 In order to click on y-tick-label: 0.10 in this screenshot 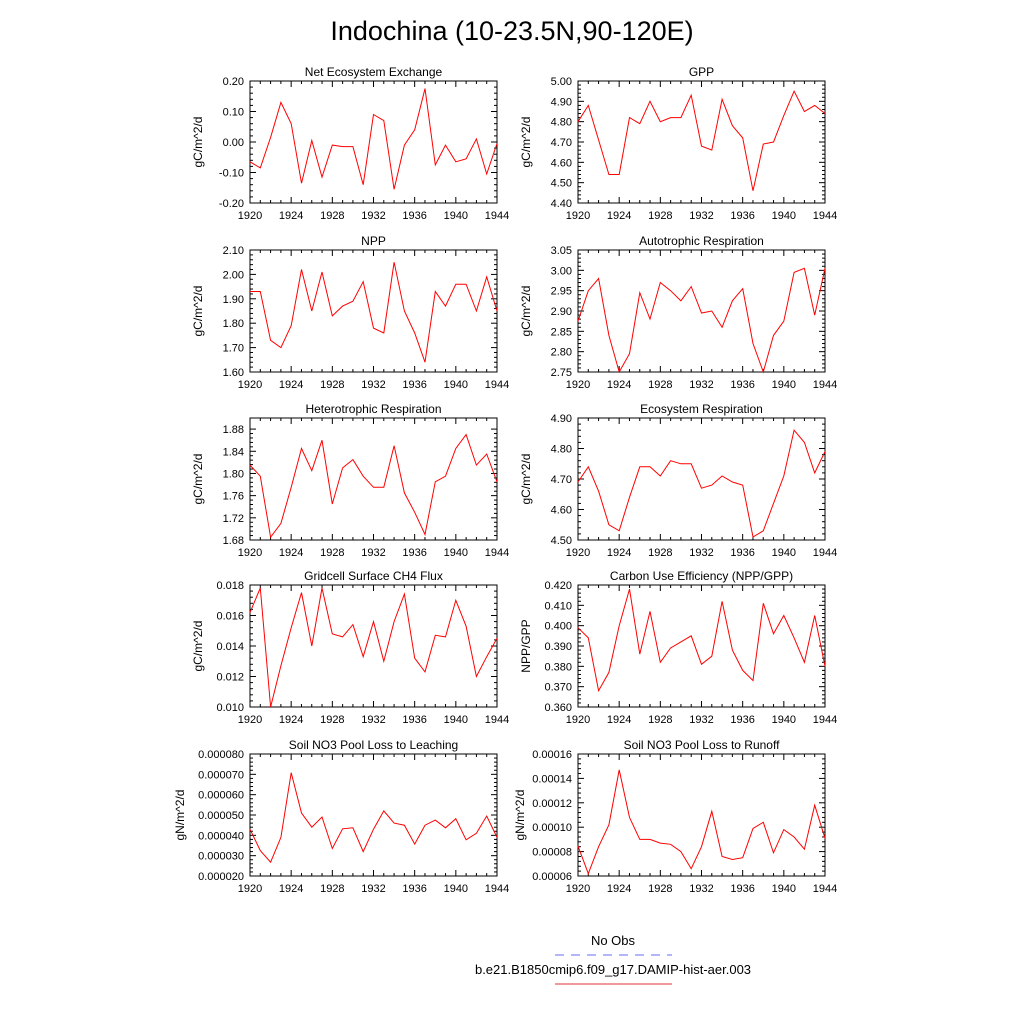, I will do `click(233, 113)`.